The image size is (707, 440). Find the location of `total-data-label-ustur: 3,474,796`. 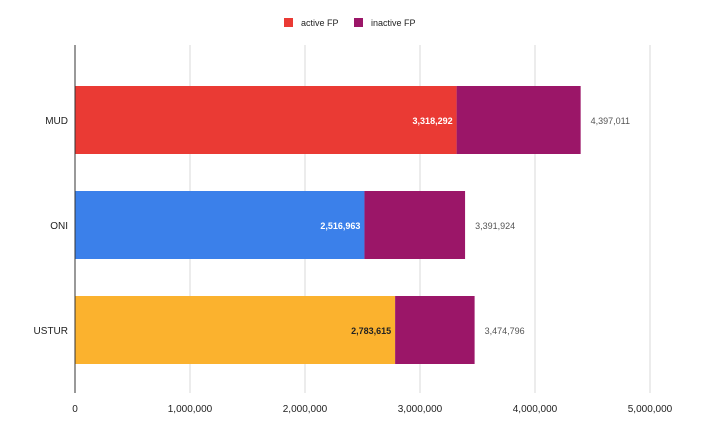

total-data-label-ustur: 3,474,796 is located at coordinates (505, 331).